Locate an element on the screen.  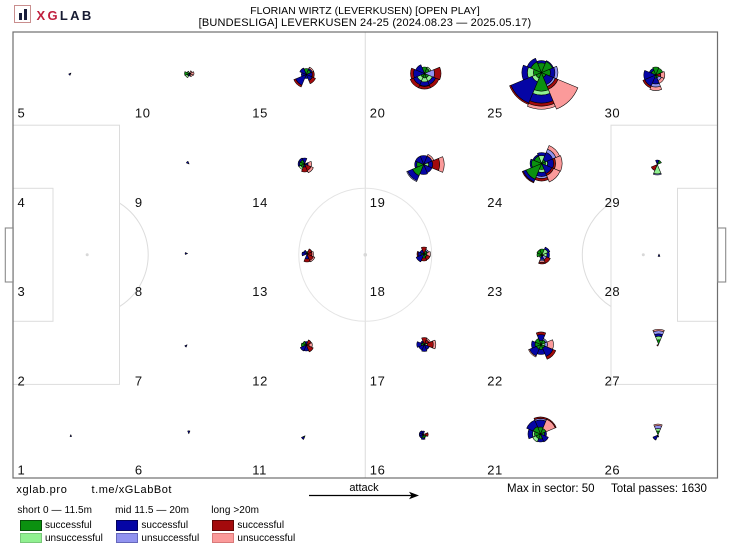
svg-text: 10 is located at coordinates (143, 113).